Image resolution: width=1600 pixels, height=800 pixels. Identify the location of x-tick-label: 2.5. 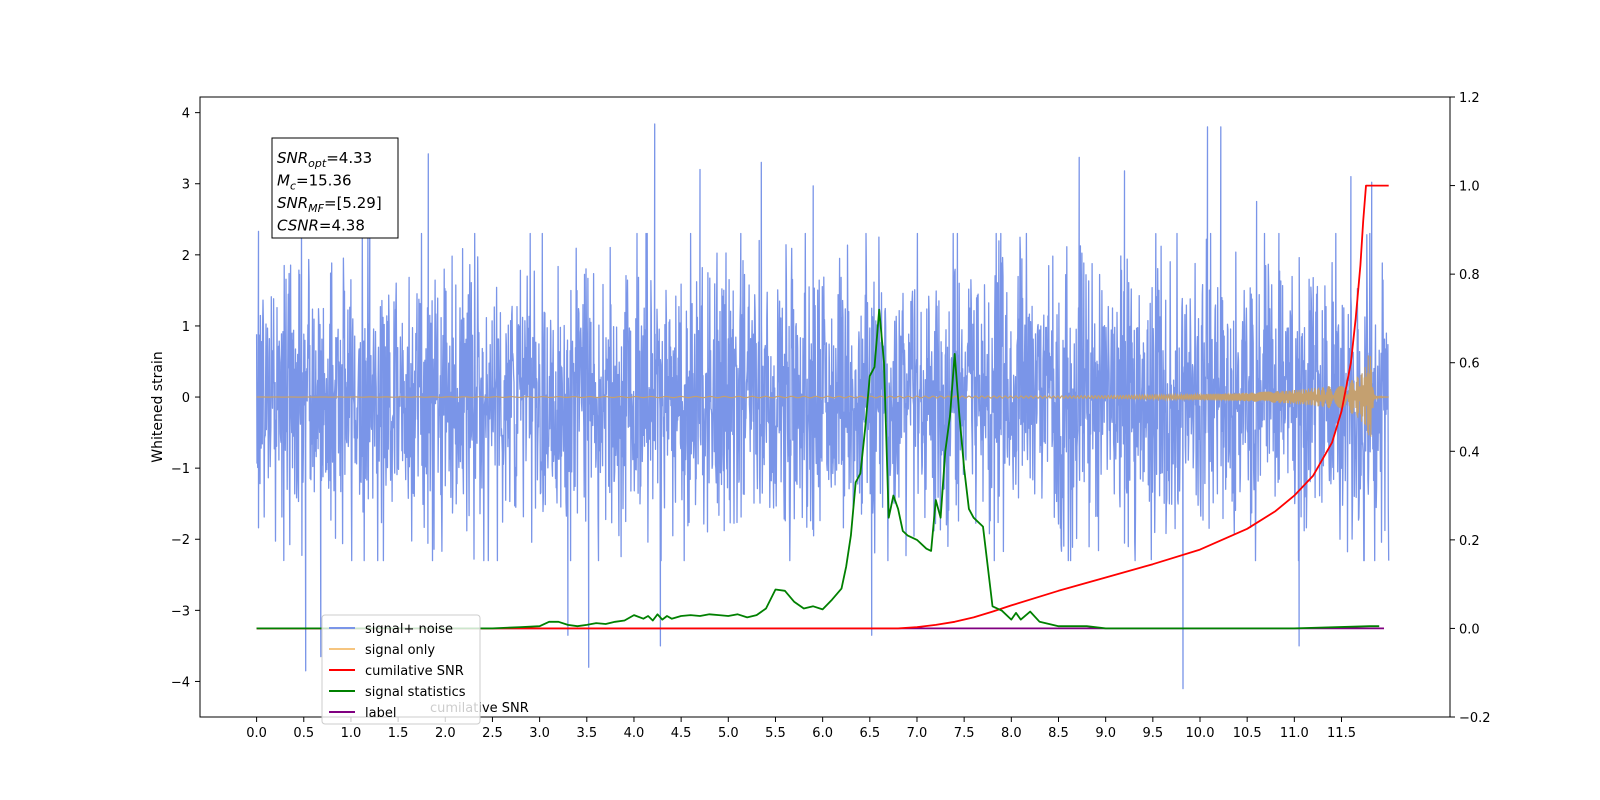
(492, 733).